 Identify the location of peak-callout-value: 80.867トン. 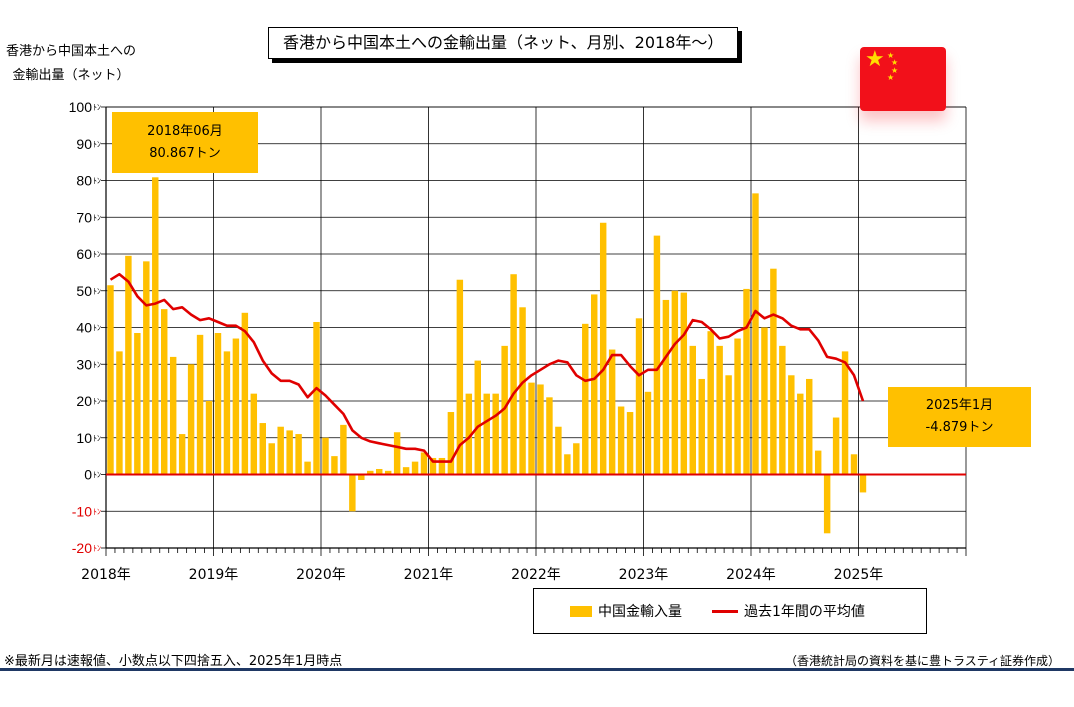
(185, 153).